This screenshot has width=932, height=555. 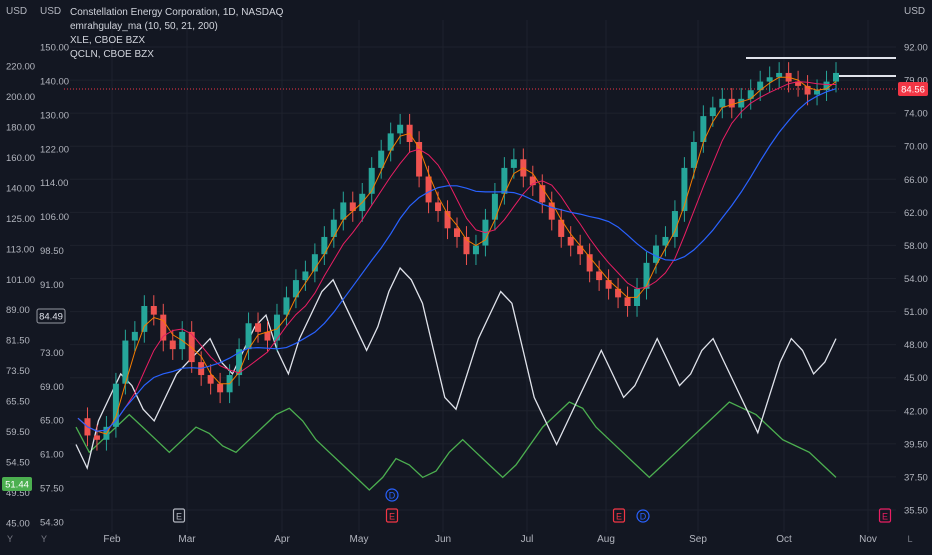 I want to click on left-axis-tick: 220.00, so click(x=20, y=67).